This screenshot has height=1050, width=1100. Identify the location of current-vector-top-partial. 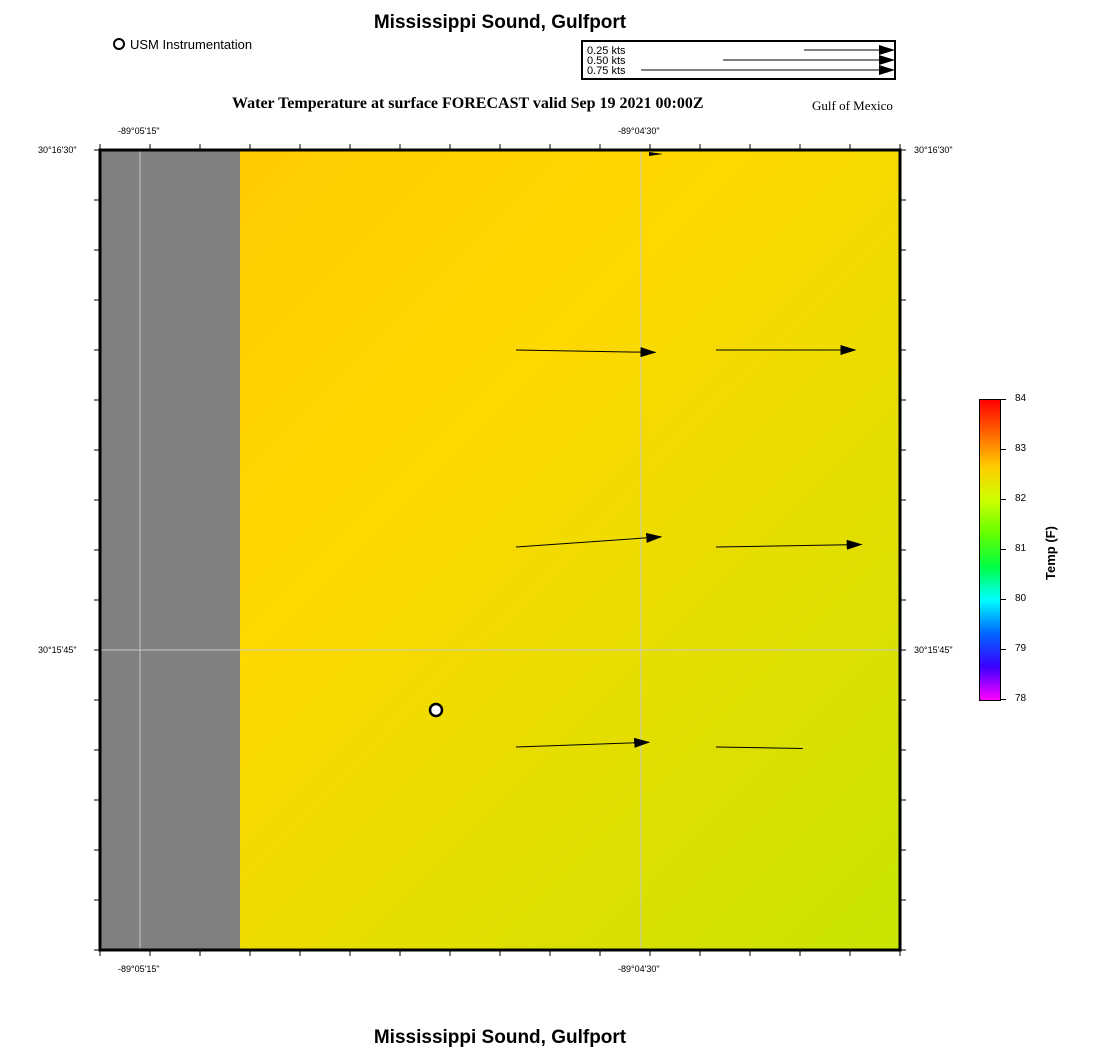
(656, 154).